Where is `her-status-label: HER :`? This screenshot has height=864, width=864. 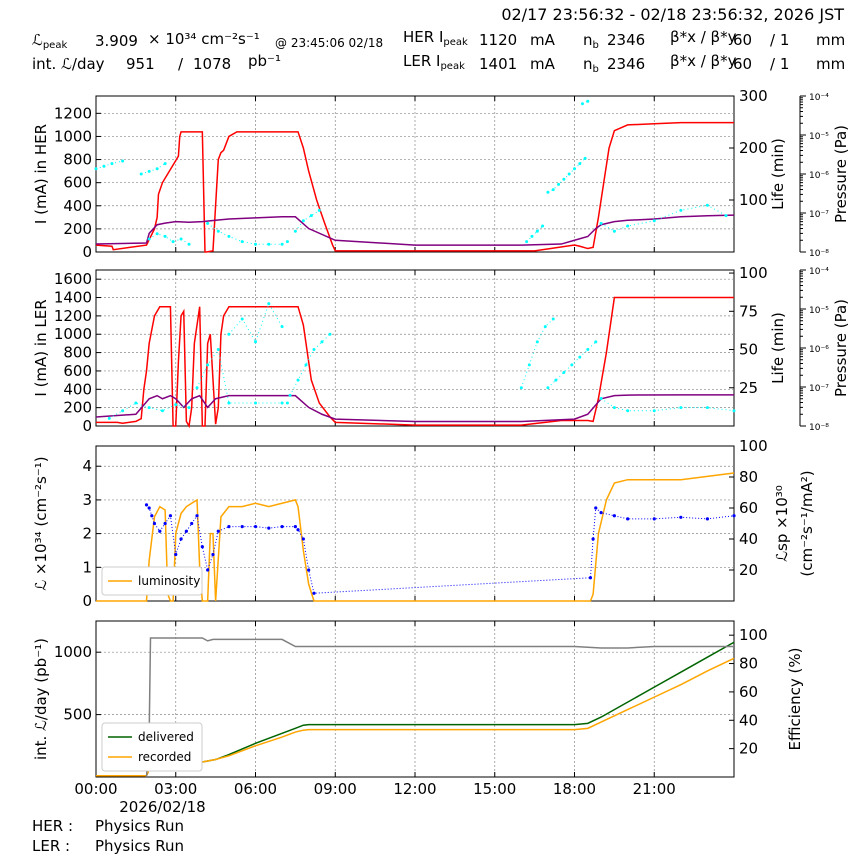
her-status-label: HER : is located at coordinates (53, 826).